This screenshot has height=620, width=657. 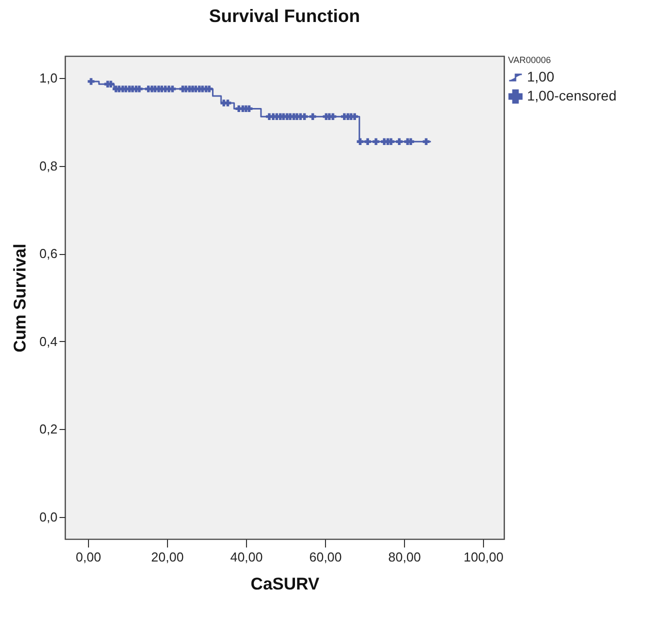 What do you see at coordinates (48, 341) in the screenshot?
I see `y-tick-label: 0,4` at bounding box center [48, 341].